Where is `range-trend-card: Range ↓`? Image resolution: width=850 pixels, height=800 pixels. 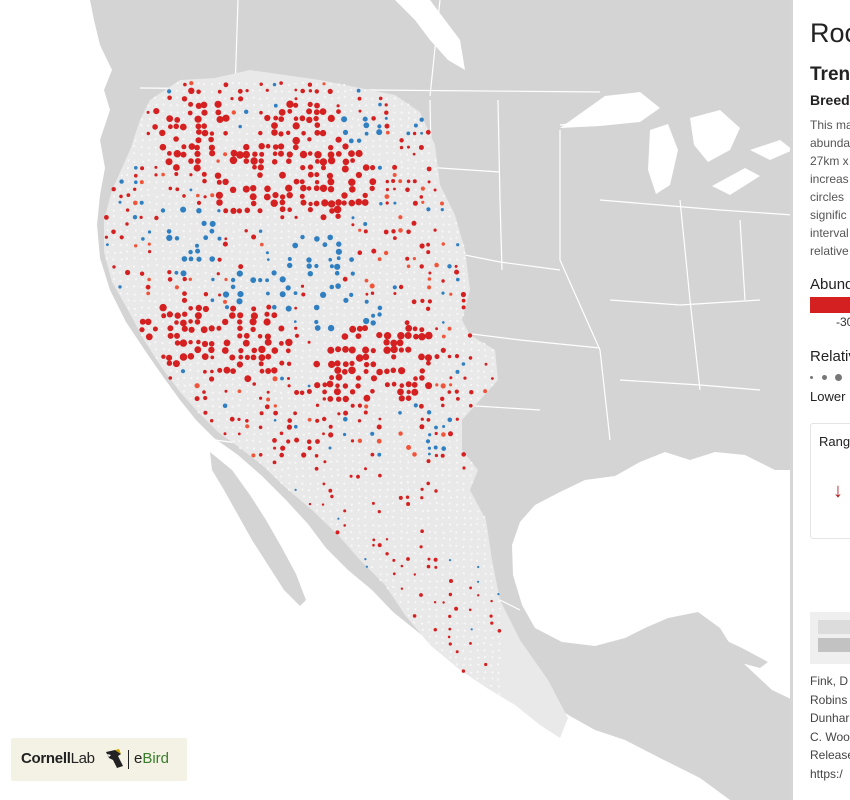
range-trend-card: Range ↓ is located at coordinates (830, 481).